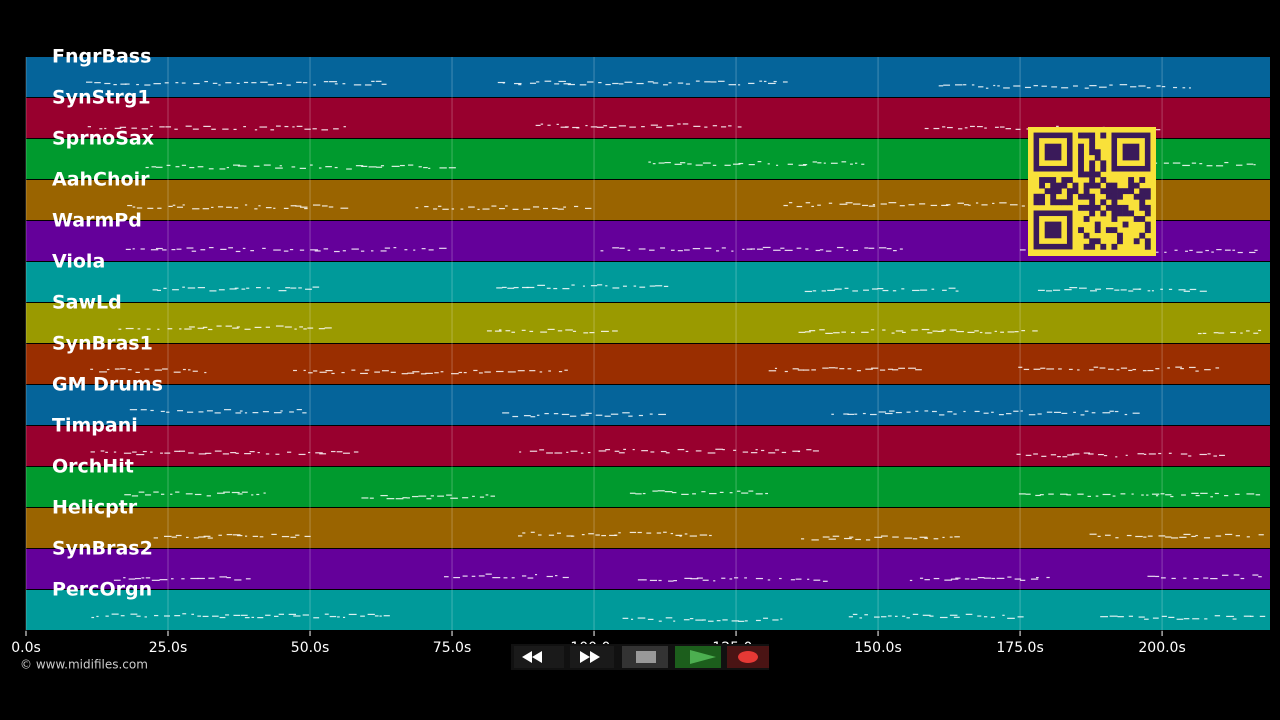 The image size is (1280, 720). What do you see at coordinates (698, 657) in the screenshot?
I see `play-button` at bounding box center [698, 657].